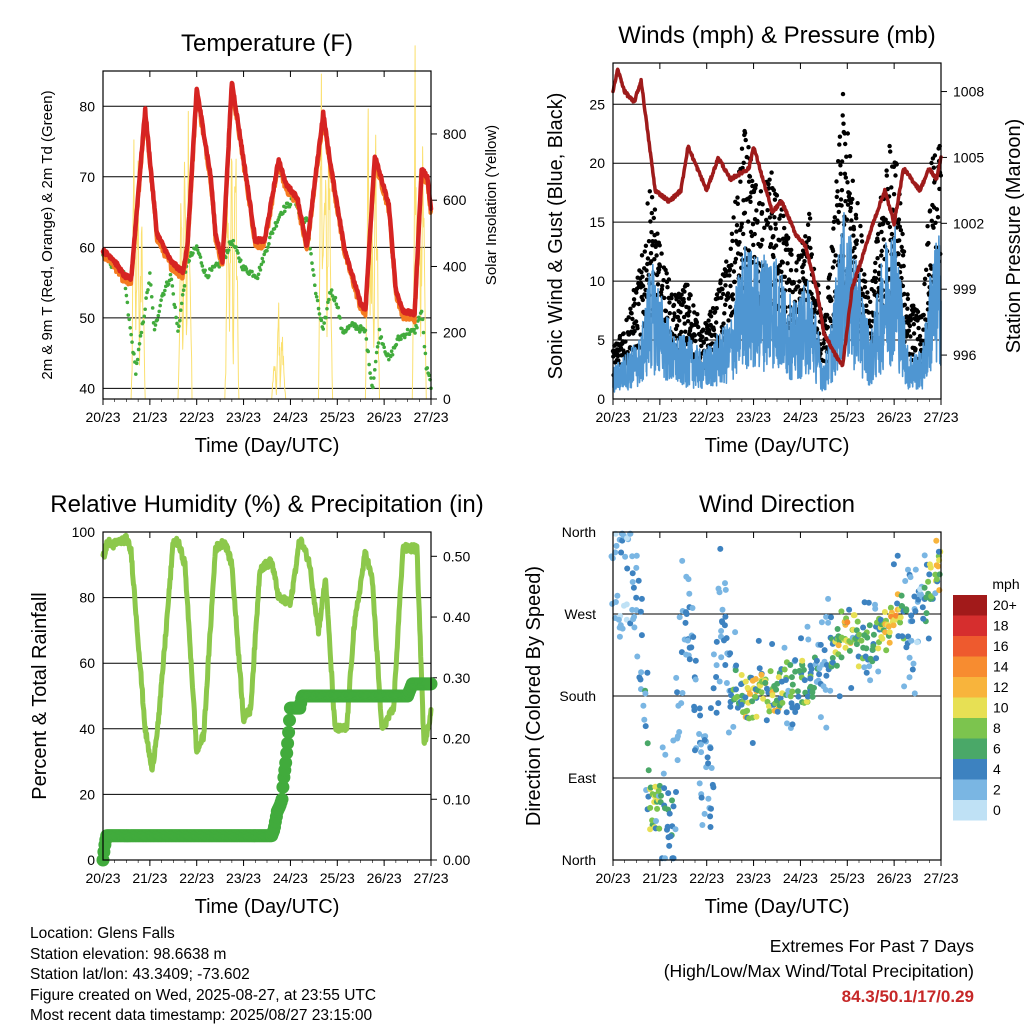 Image resolution: width=1024 pixels, height=1027 pixels. Describe the element at coordinates (455, 134) in the screenshot. I see `temp-y2tick-label: 800` at that location.